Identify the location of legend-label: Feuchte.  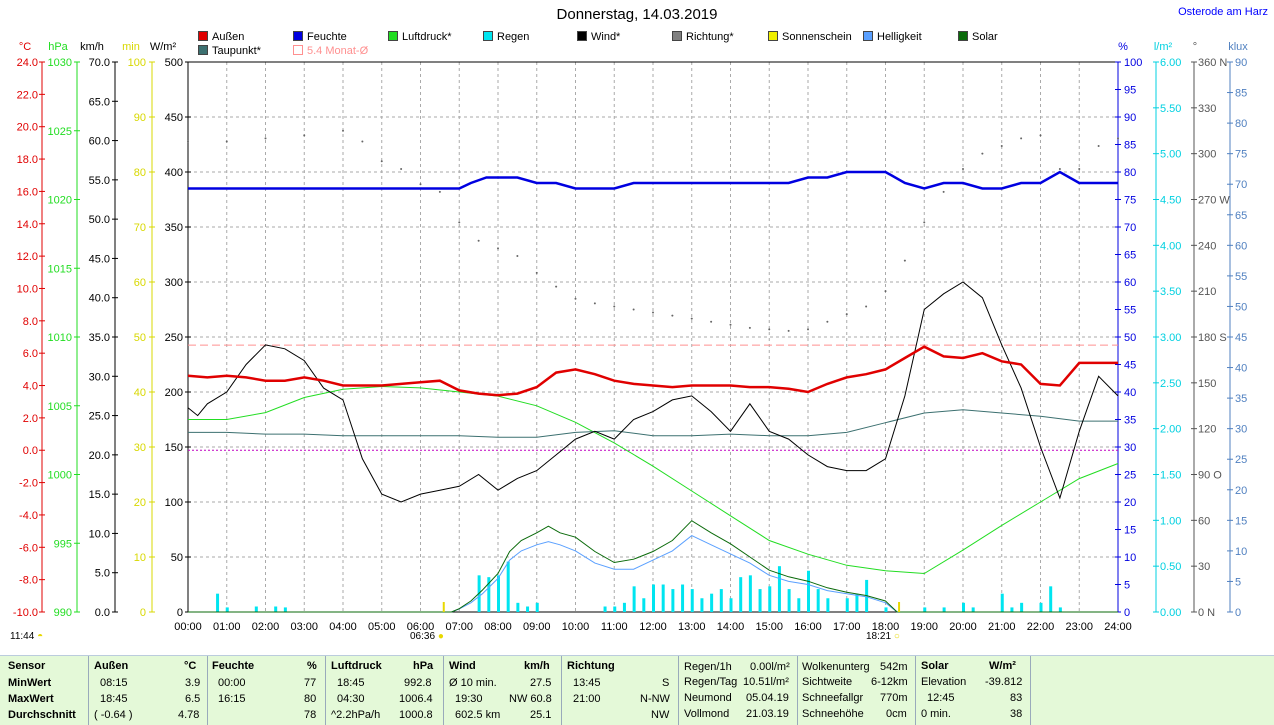
(327, 37).